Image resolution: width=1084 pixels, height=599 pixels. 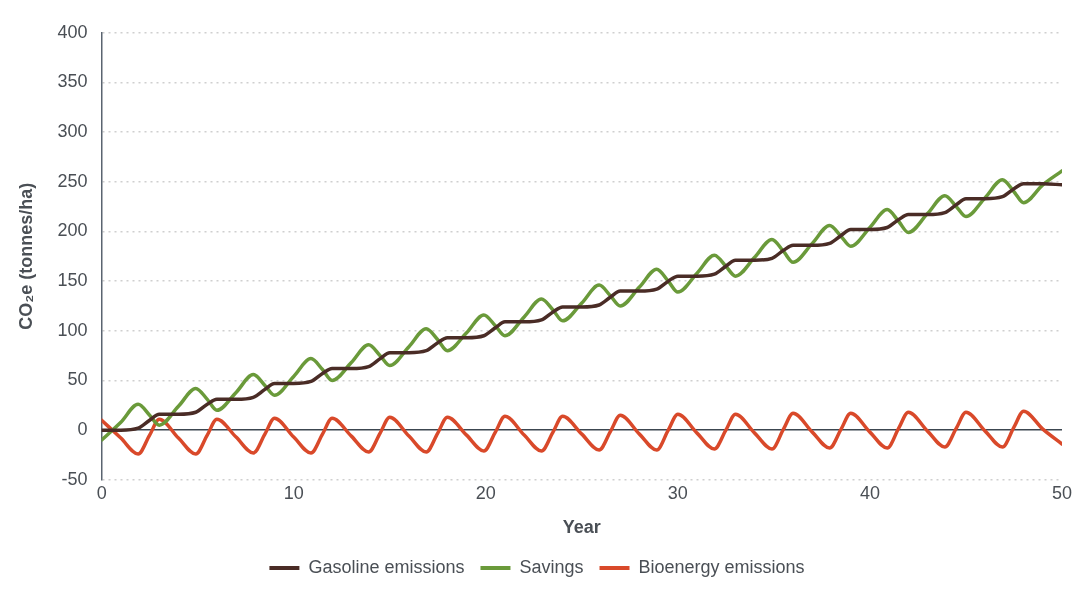 What do you see at coordinates (581, 432) in the screenshot?
I see `line-series` at bounding box center [581, 432].